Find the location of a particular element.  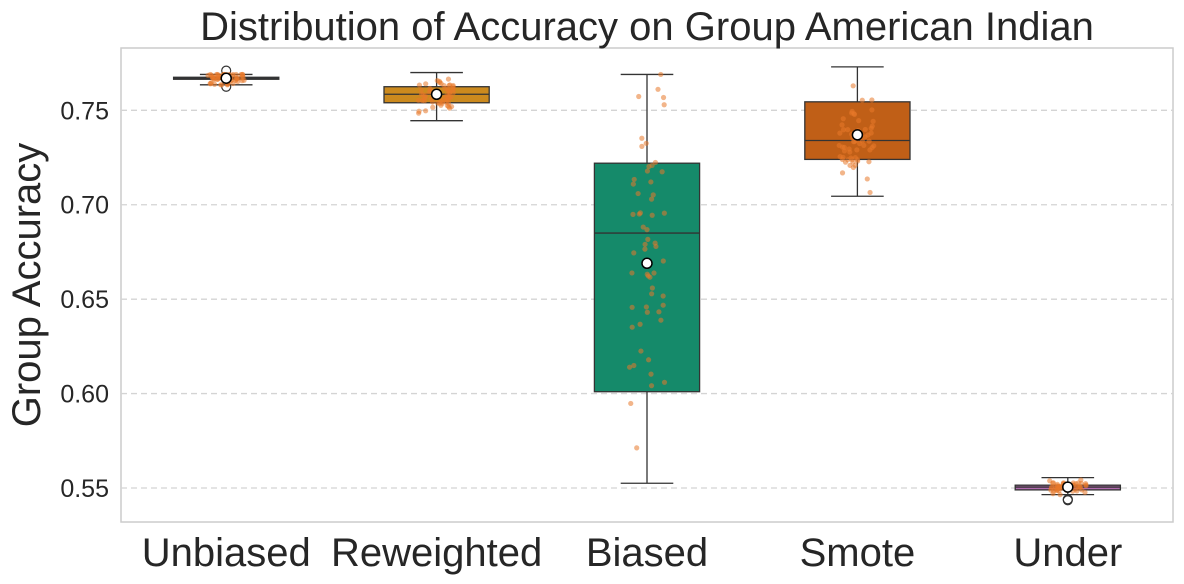

box-unbiased is located at coordinates (226, 78).